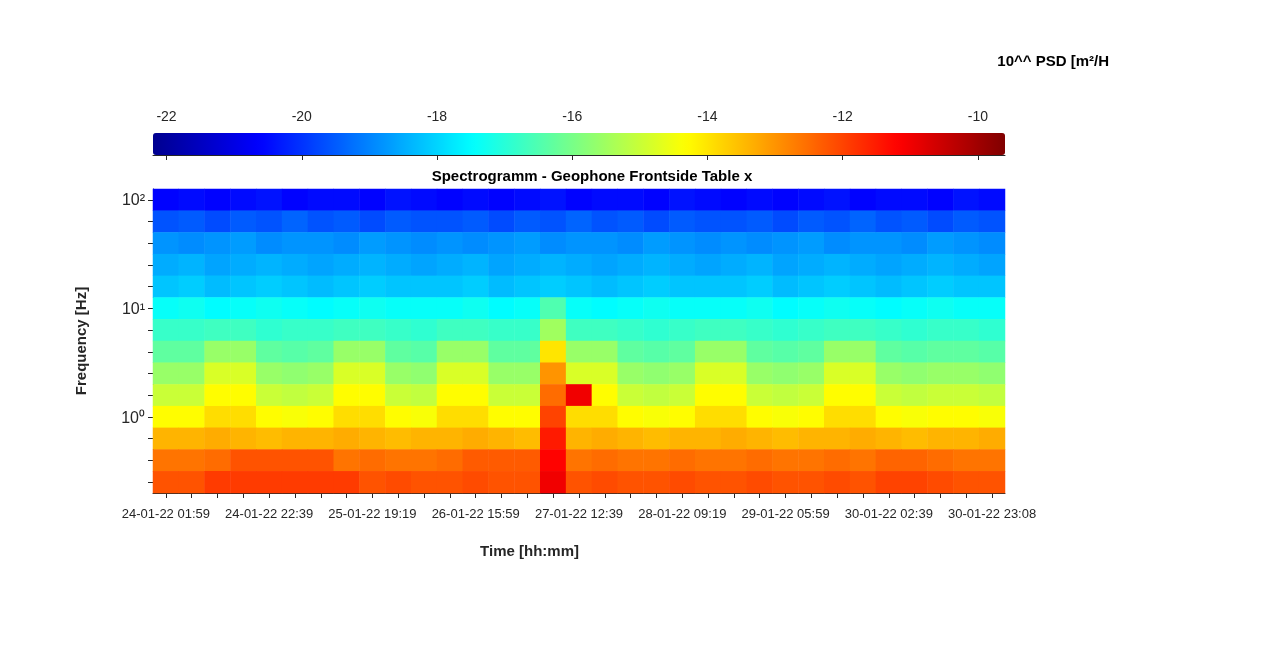  Describe the element at coordinates (572, 116) in the screenshot. I see `color-bar-label: -16` at that location.